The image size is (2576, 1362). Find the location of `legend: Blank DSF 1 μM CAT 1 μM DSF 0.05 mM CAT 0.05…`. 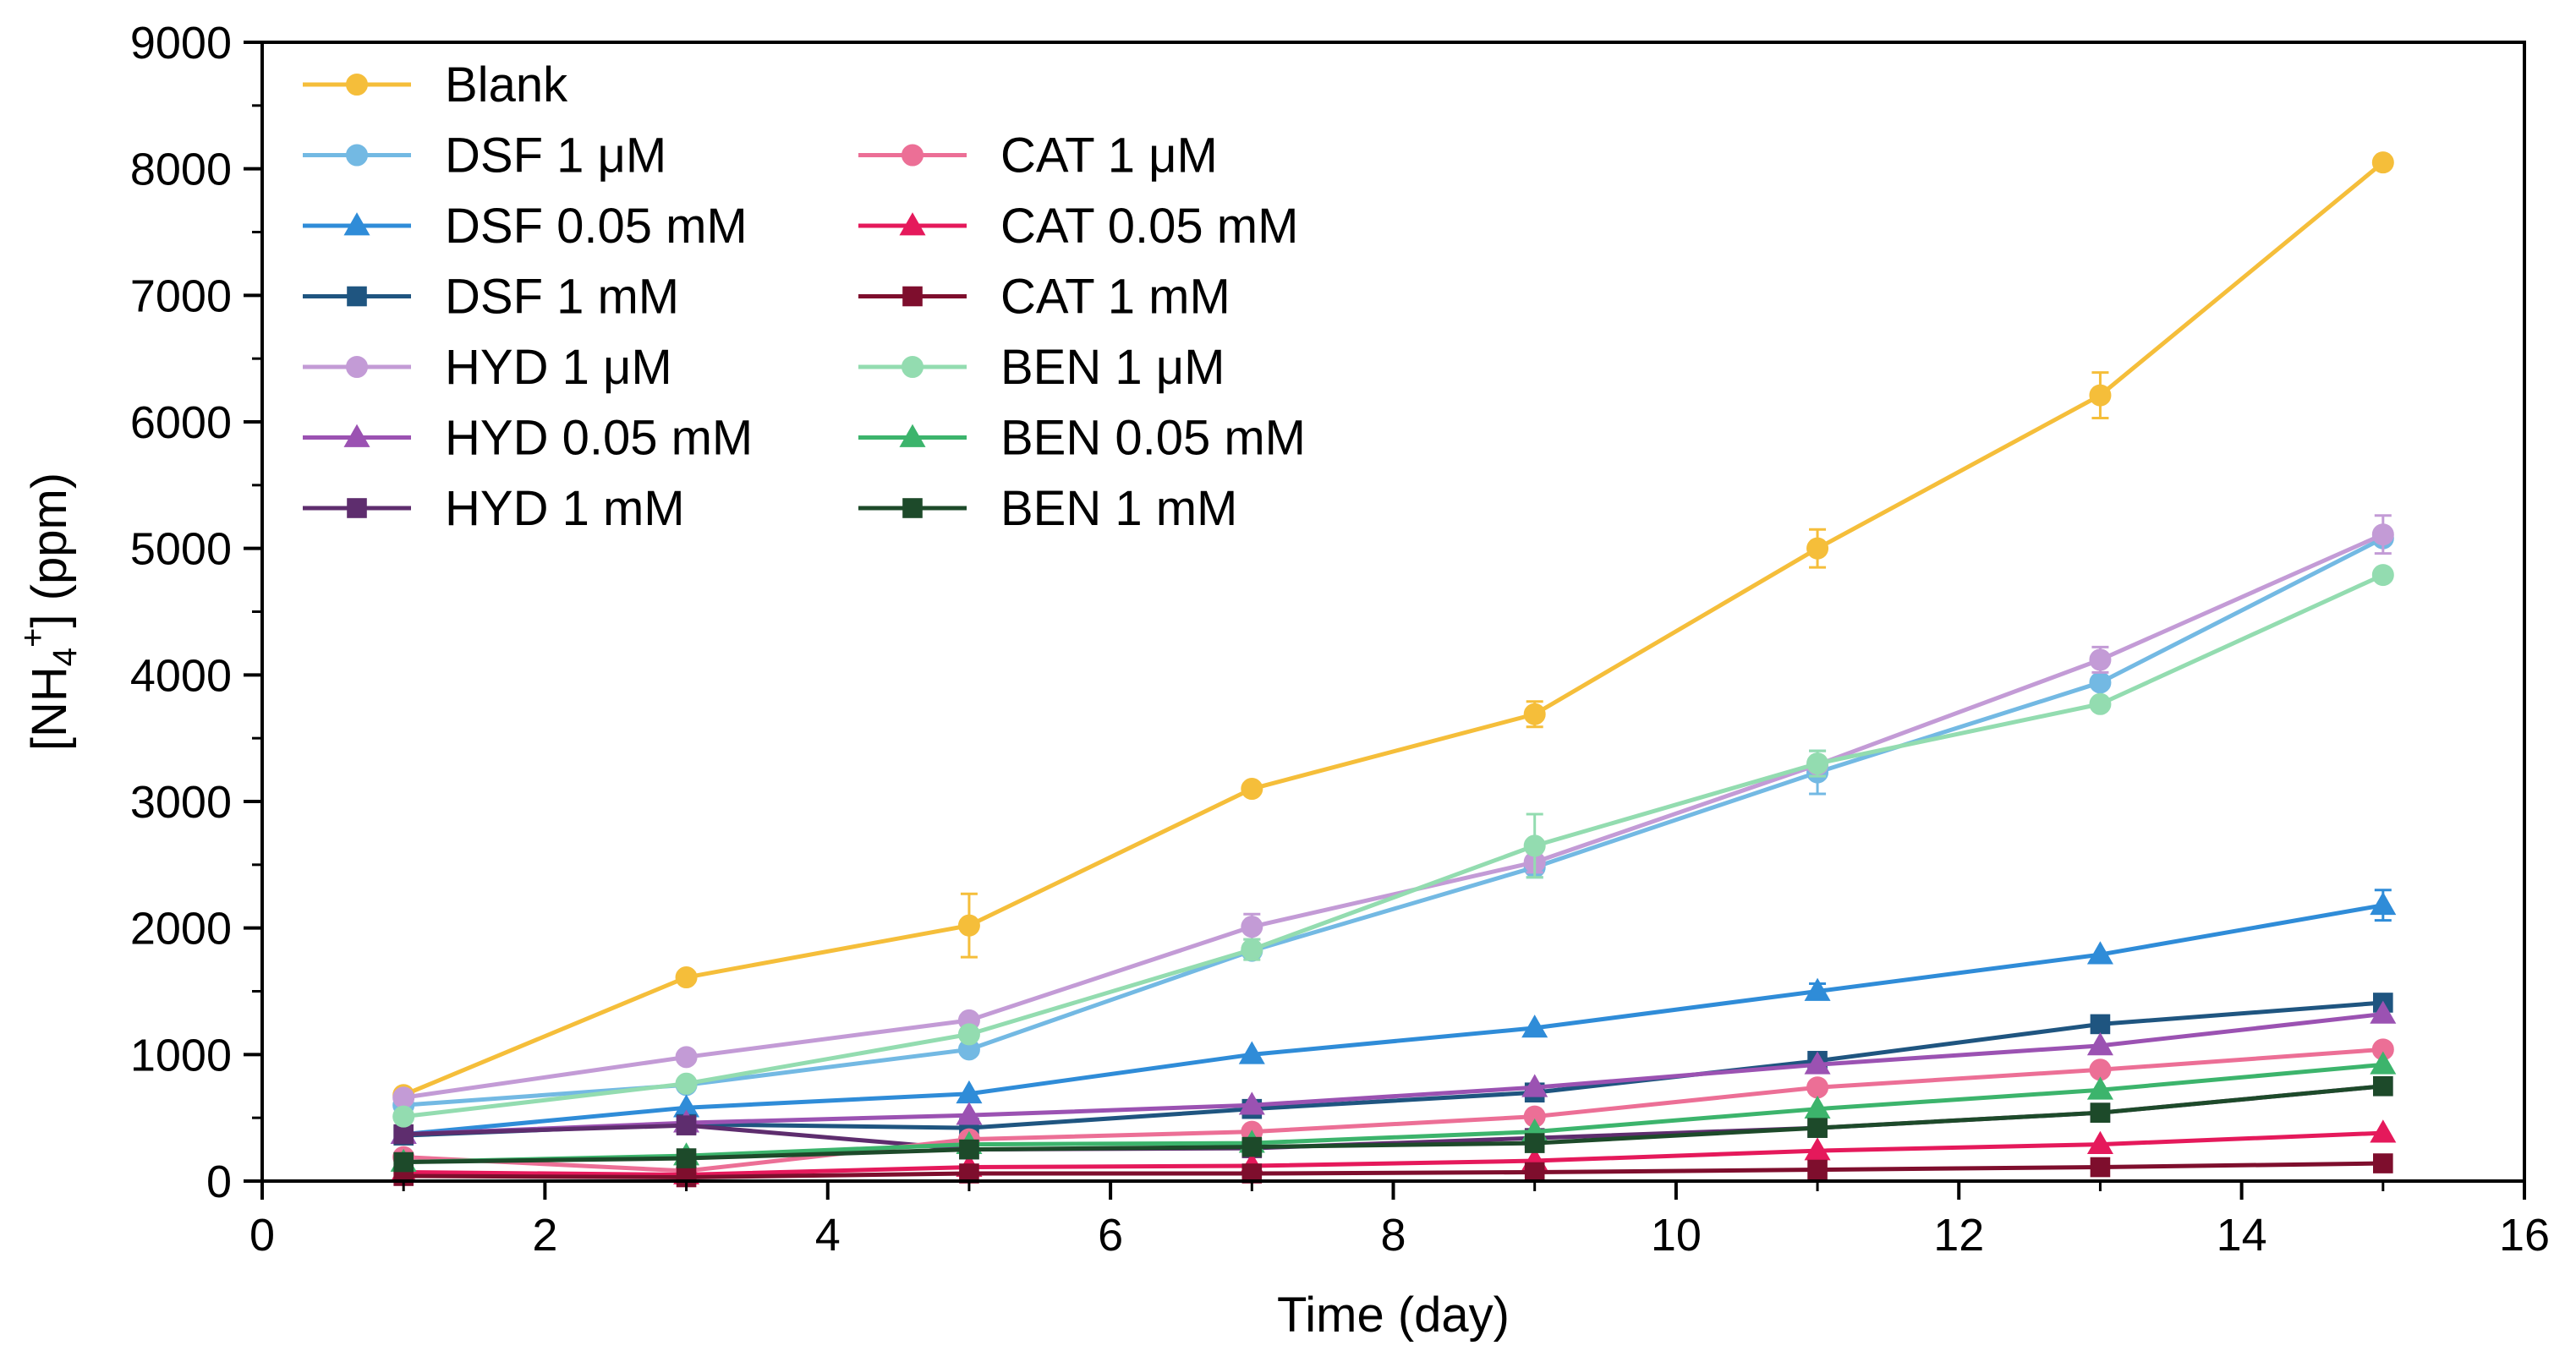

legend: Blank DSF 1 μM CAT 1 μM DSF 0.05 mM CAT 0.05… is located at coordinates (804, 296).